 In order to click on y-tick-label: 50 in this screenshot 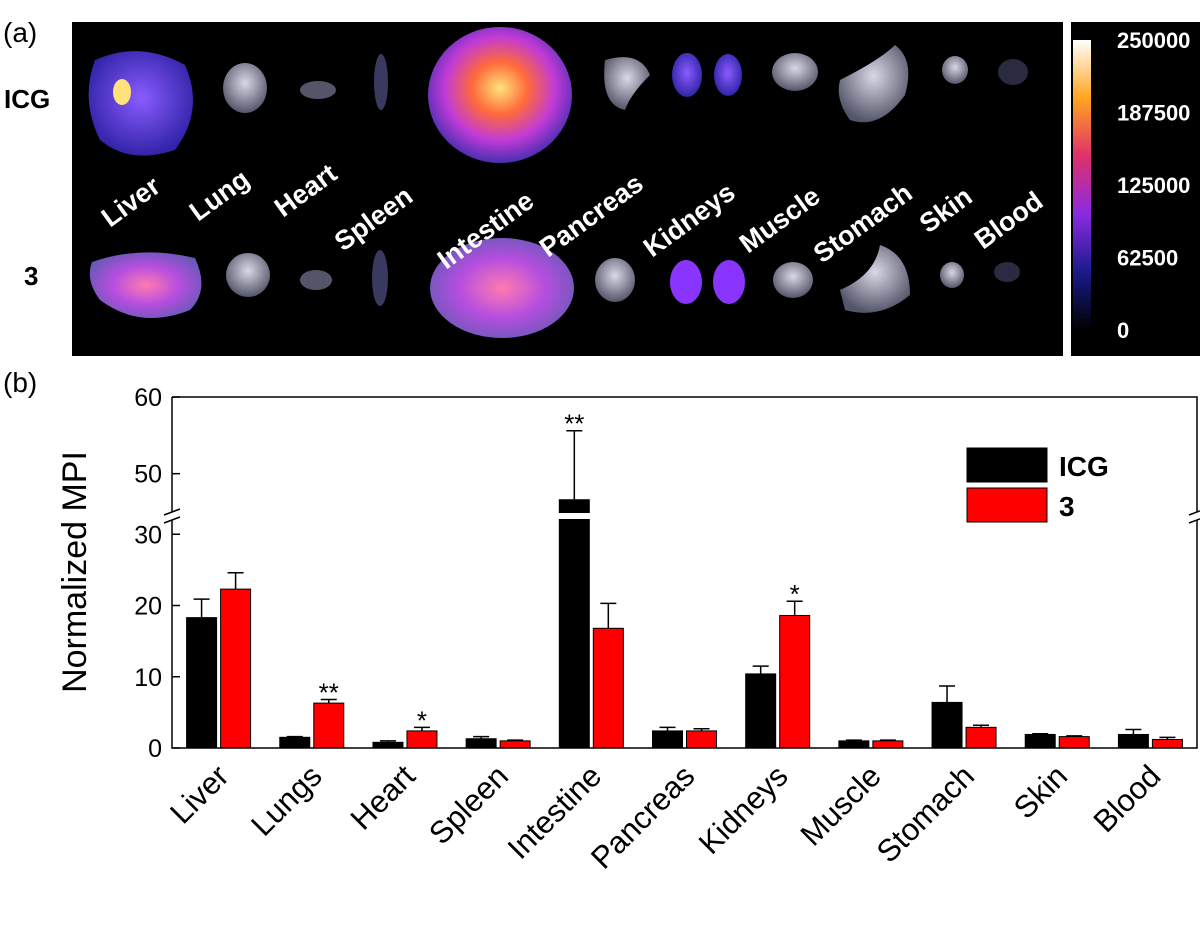, I will do `click(148, 475)`.